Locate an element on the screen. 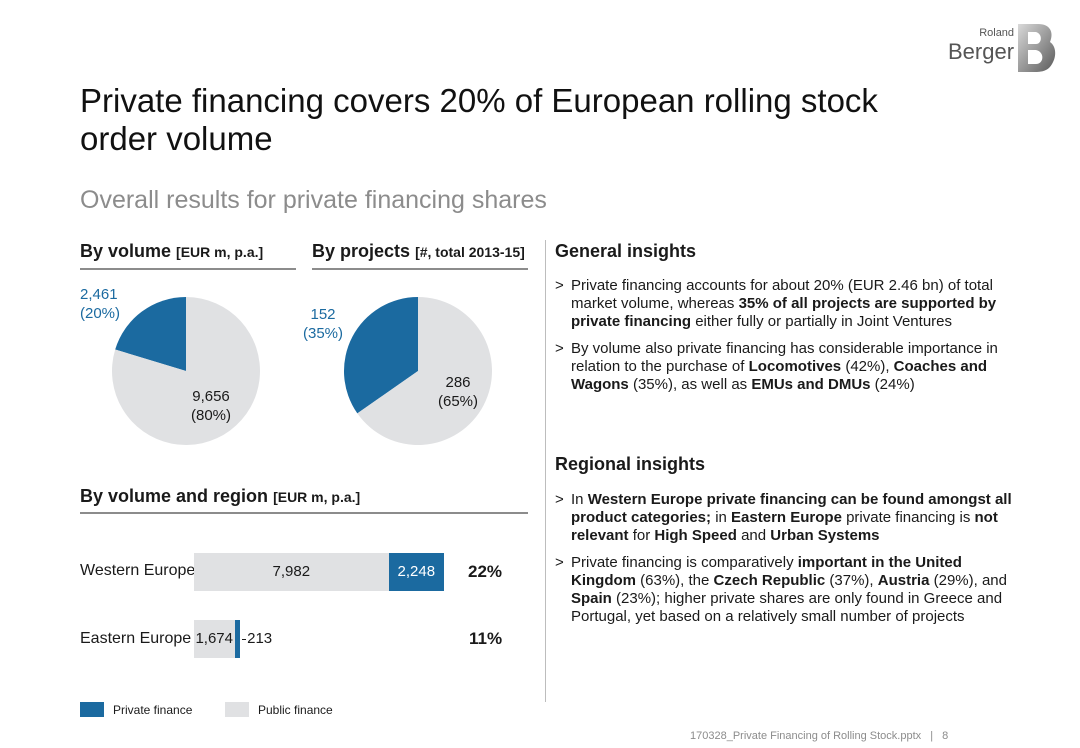 The image size is (1080, 748). bar-western-public is located at coordinates (292, 572).